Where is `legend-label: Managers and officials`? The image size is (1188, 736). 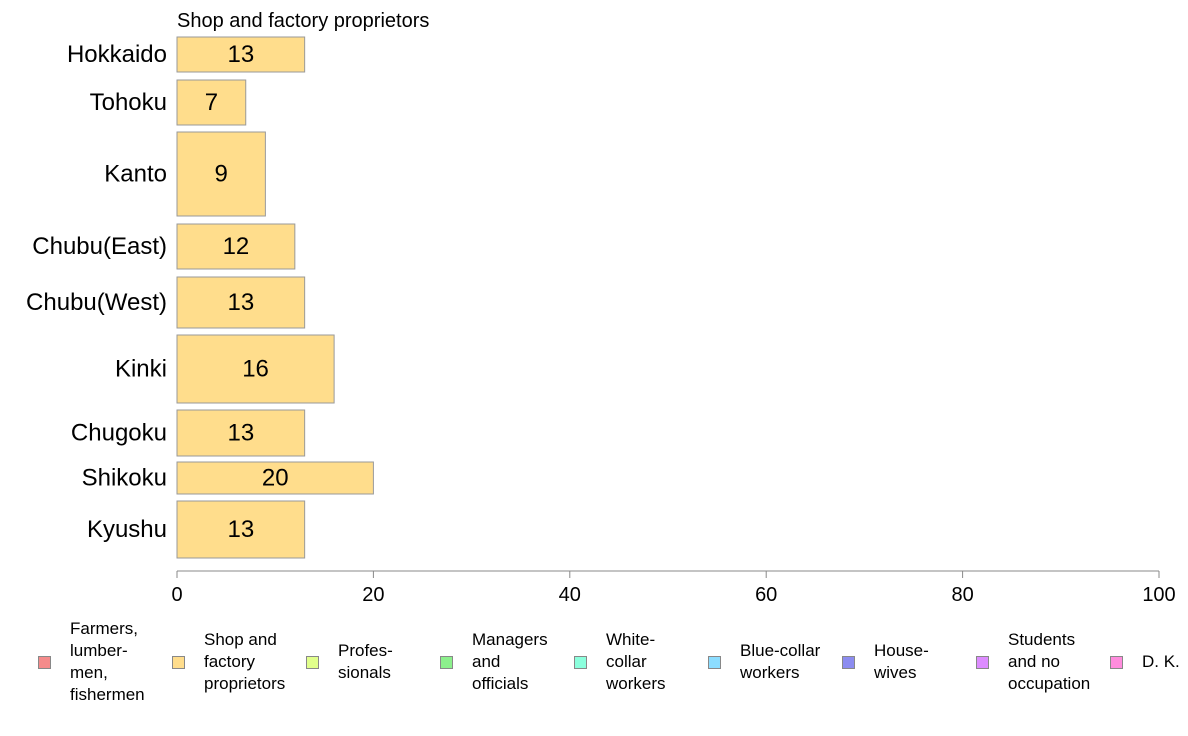
legend-label: Managers and officials is located at coordinates (510, 661).